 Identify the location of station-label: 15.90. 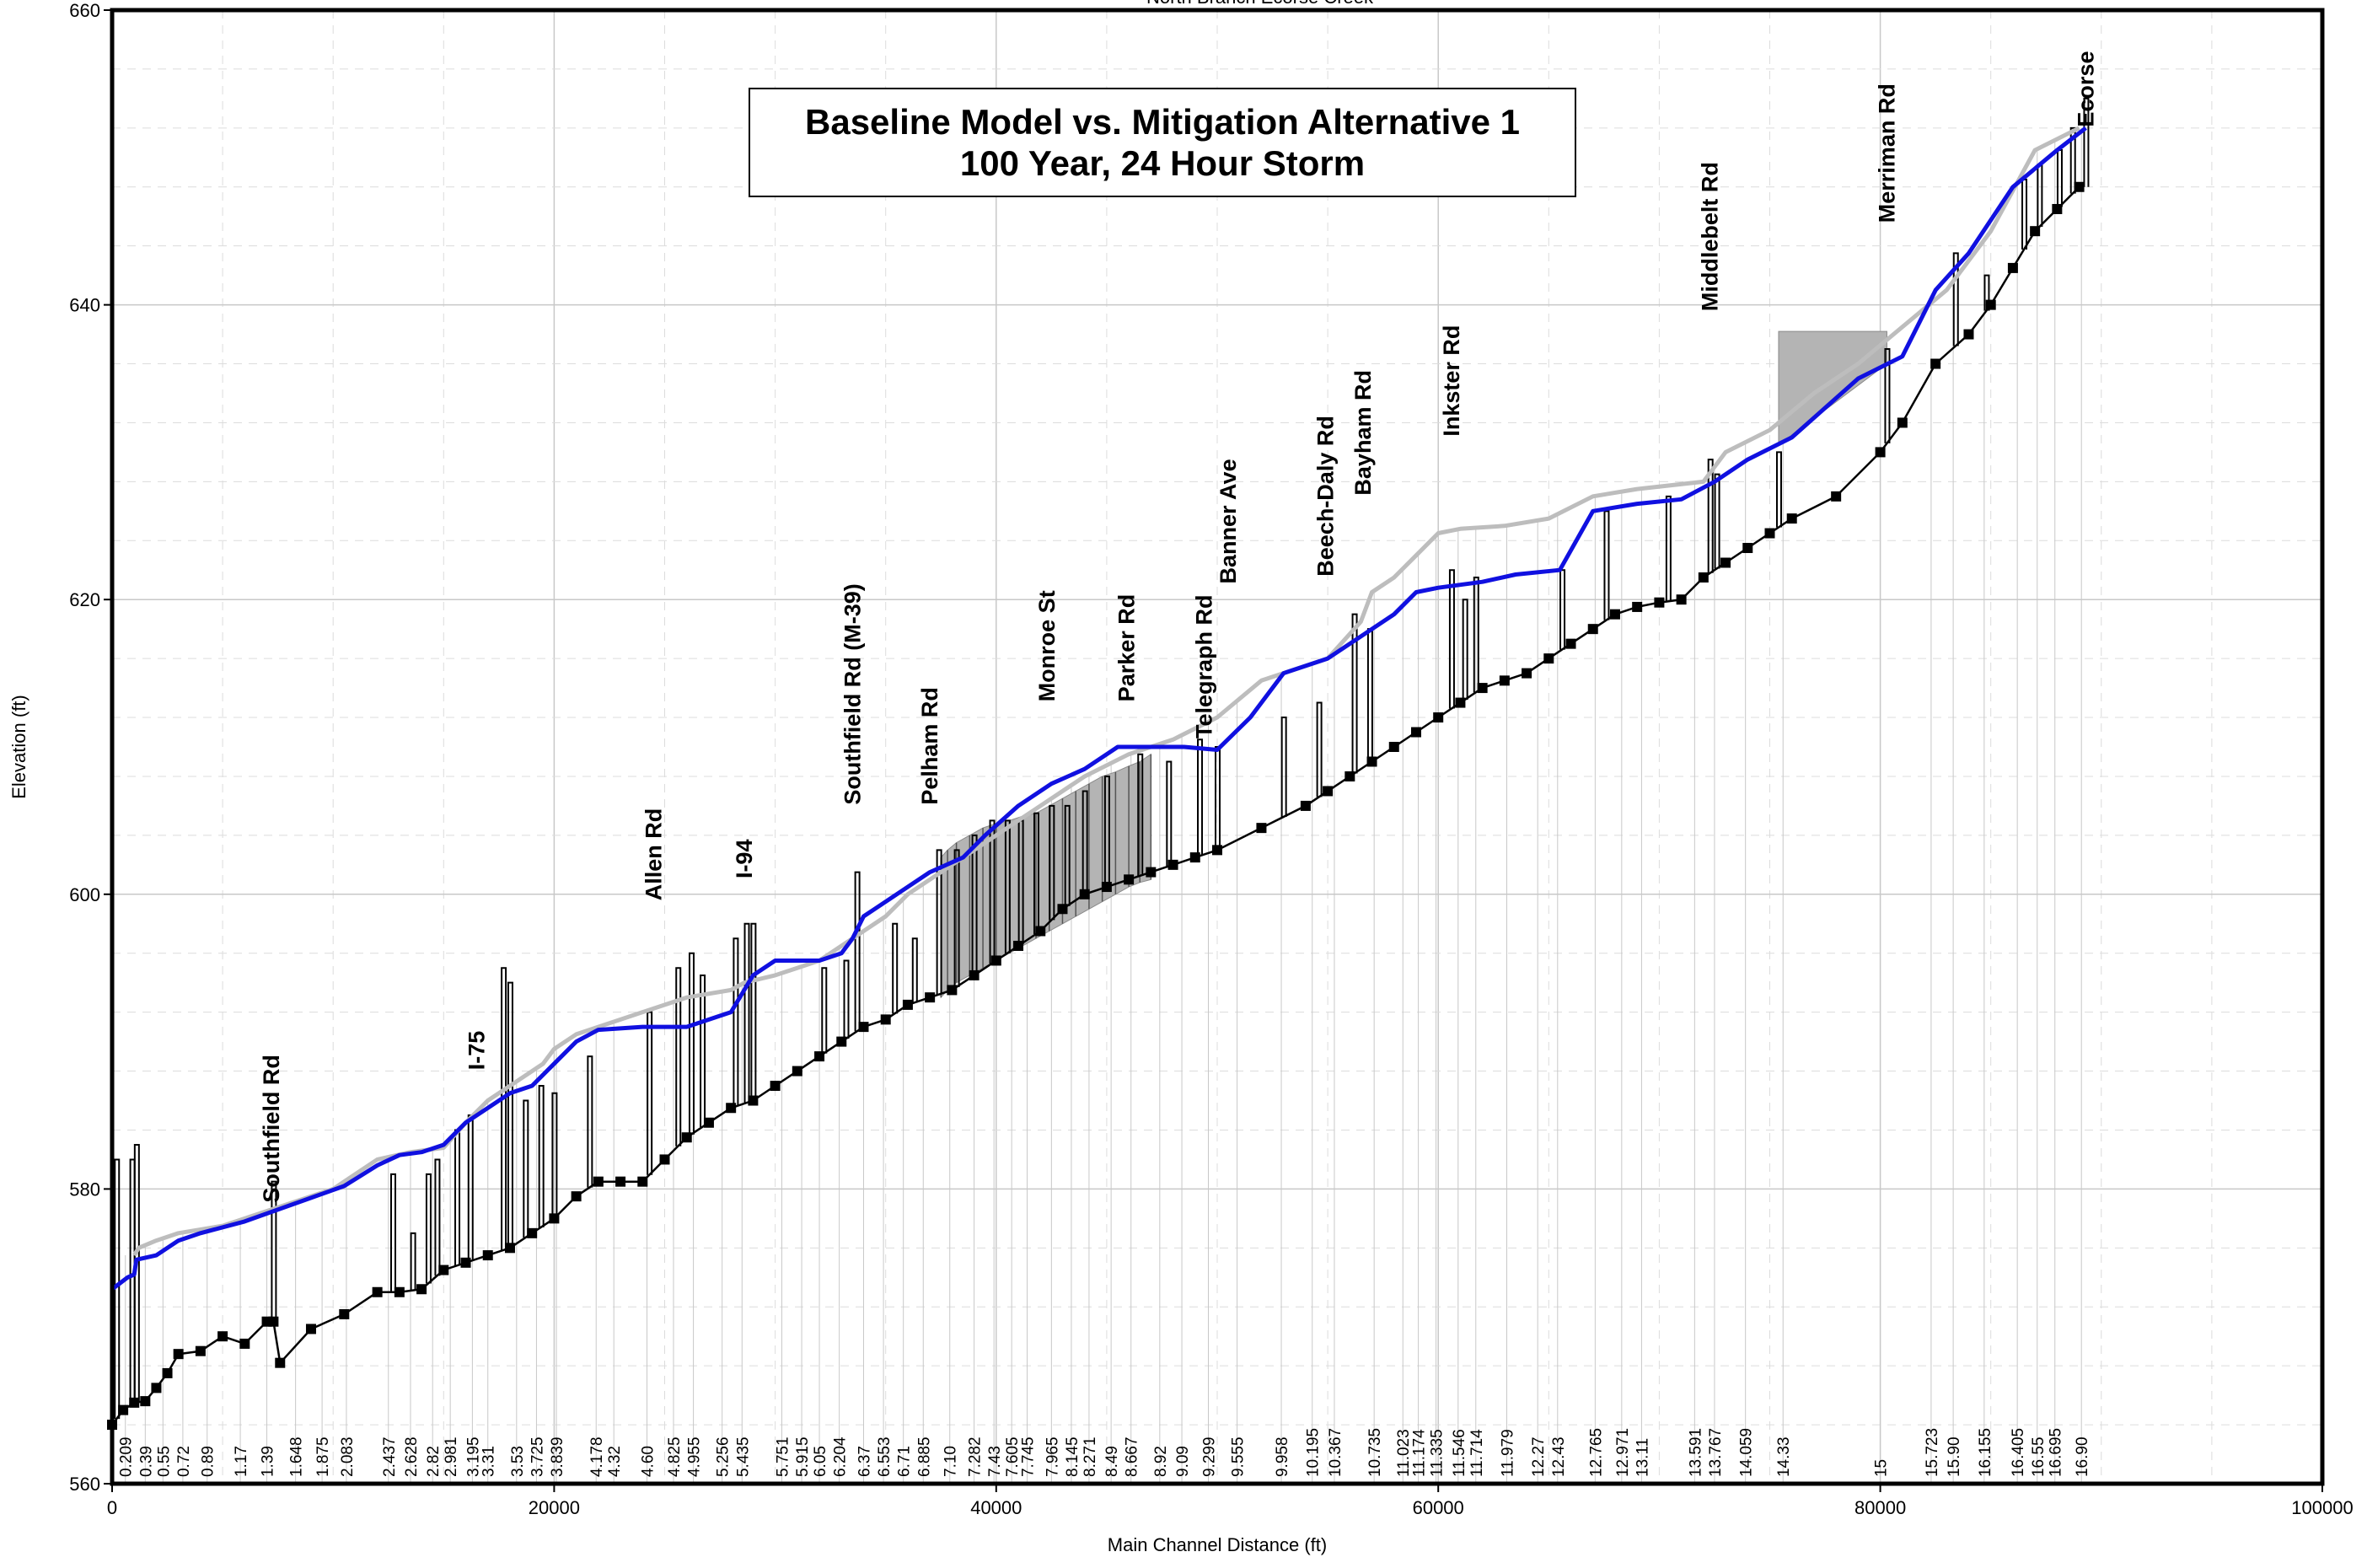
(1954, 1456).